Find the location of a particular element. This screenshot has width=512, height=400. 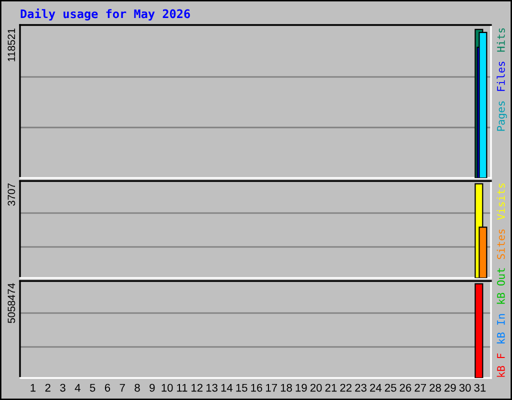

x-tick-label: 4 is located at coordinates (77, 388).